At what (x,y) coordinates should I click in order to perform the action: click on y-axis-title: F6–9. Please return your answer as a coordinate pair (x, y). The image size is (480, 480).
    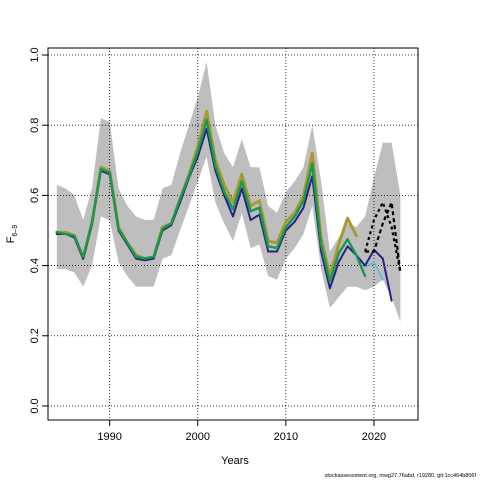
    Looking at the image, I should click on (12, 234).